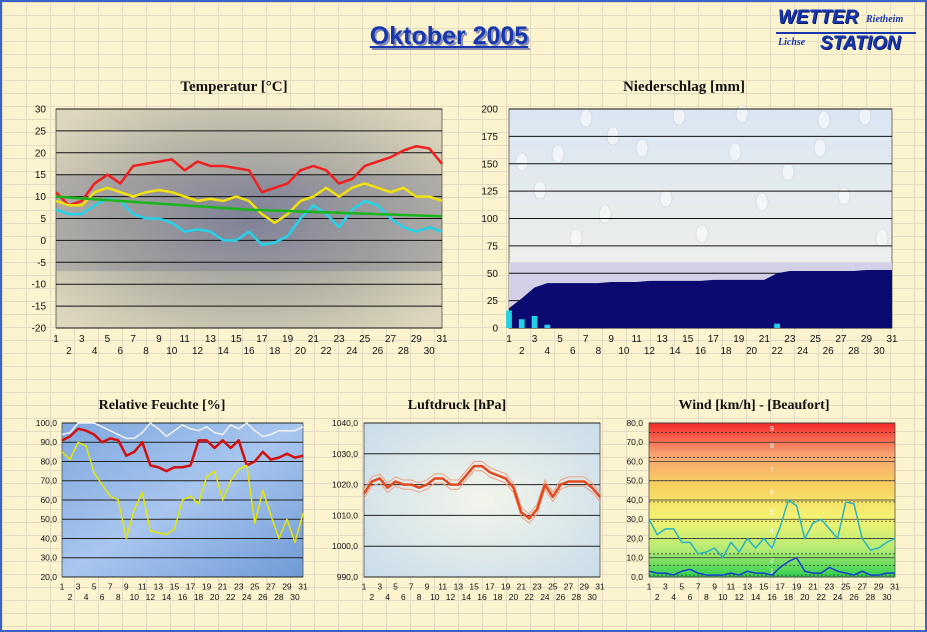 The width and height of the screenshot is (927, 632). What do you see at coordinates (754, 405) in the screenshot?
I see `wind-chart-title: Wind [km/h] - [Beaufort]` at bounding box center [754, 405].